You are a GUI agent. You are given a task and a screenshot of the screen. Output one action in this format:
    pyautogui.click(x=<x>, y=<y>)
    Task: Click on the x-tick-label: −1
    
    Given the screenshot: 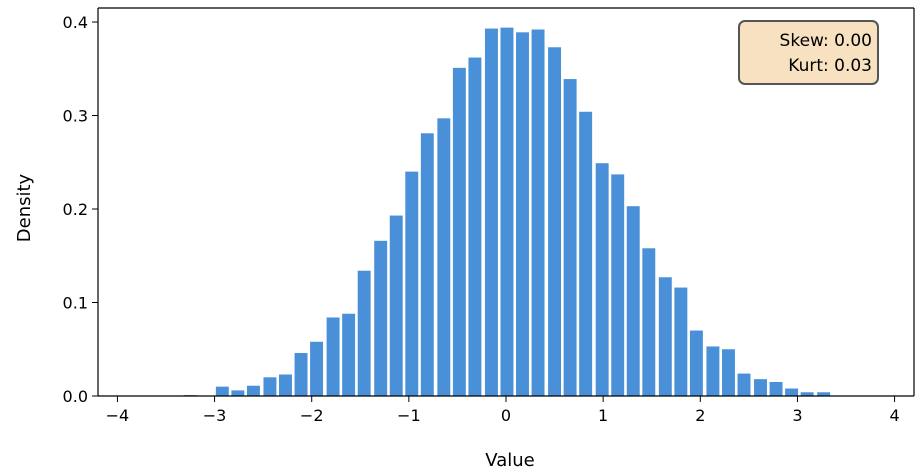 What is the action you would take?
    pyautogui.click(x=409, y=415)
    